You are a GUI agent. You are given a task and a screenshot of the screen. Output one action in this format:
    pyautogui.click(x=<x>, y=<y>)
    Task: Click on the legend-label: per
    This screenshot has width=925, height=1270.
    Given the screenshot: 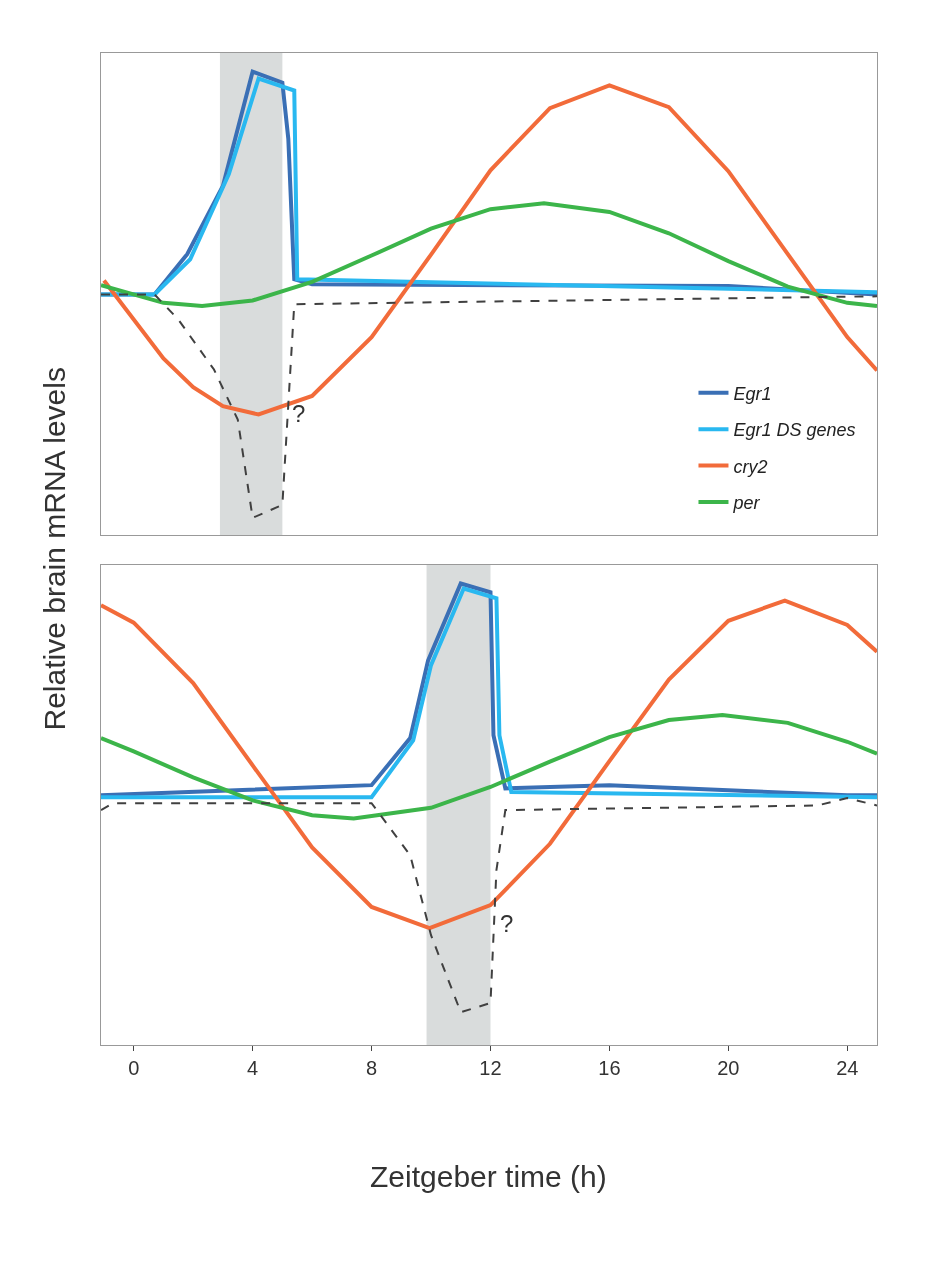 What is the action you would take?
    pyautogui.click(x=746, y=502)
    